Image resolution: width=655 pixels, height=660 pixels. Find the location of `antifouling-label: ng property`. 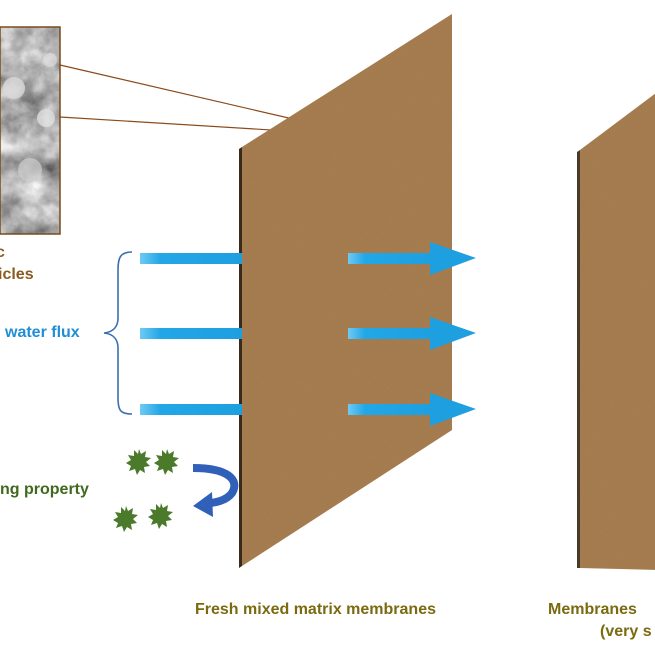

antifouling-label: ng property is located at coordinates (44, 489).